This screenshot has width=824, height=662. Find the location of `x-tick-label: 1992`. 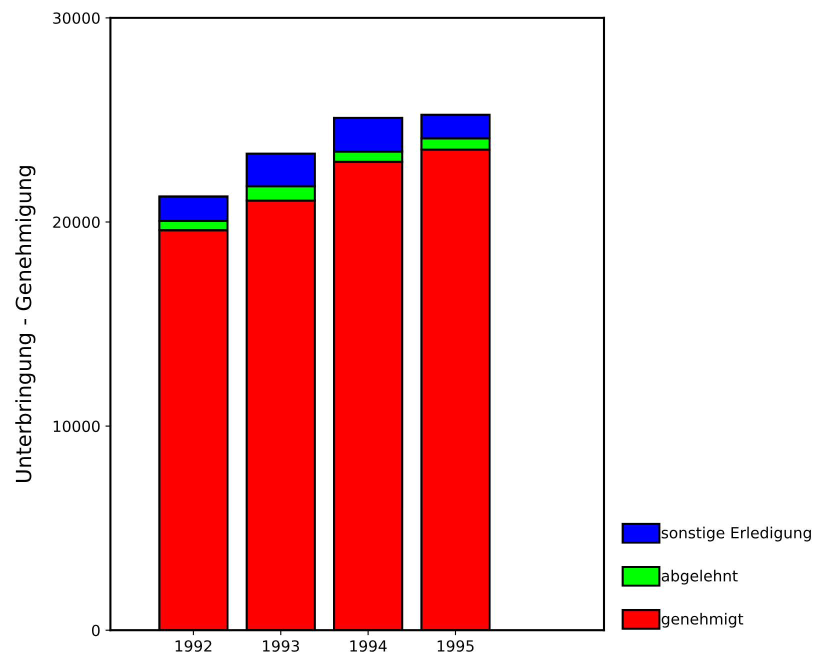

x-tick-label: 1992 is located at coordinates (194, 646).